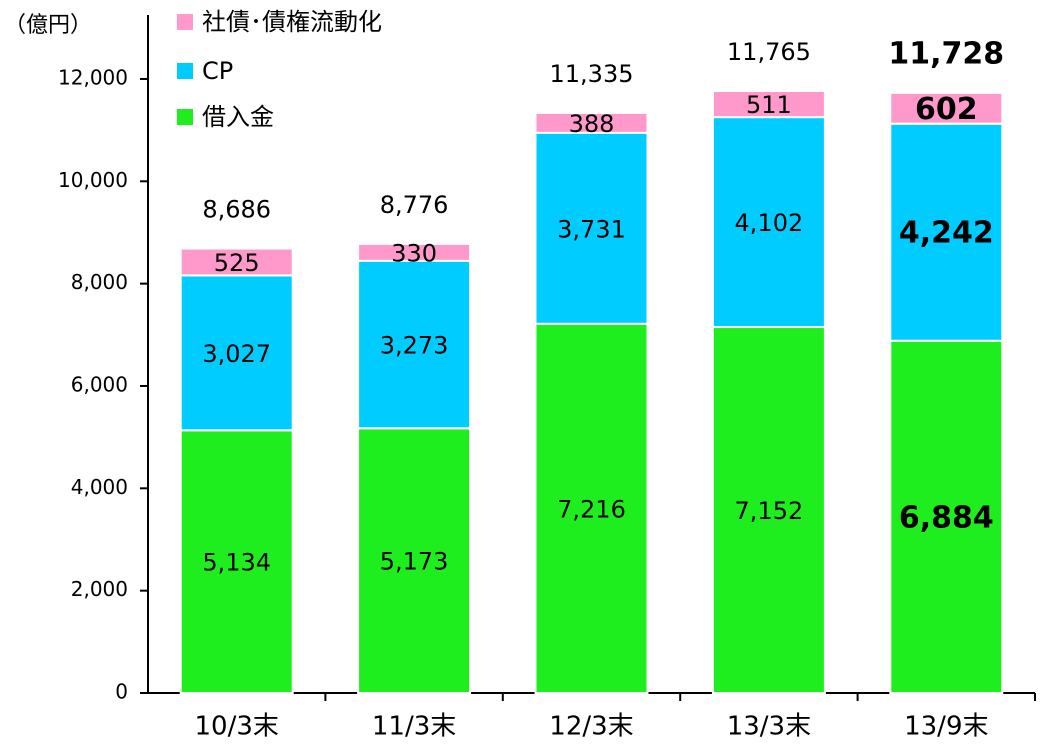 The image size is (1041, 750). I want to click on value-label: 511, so click(769, 105).